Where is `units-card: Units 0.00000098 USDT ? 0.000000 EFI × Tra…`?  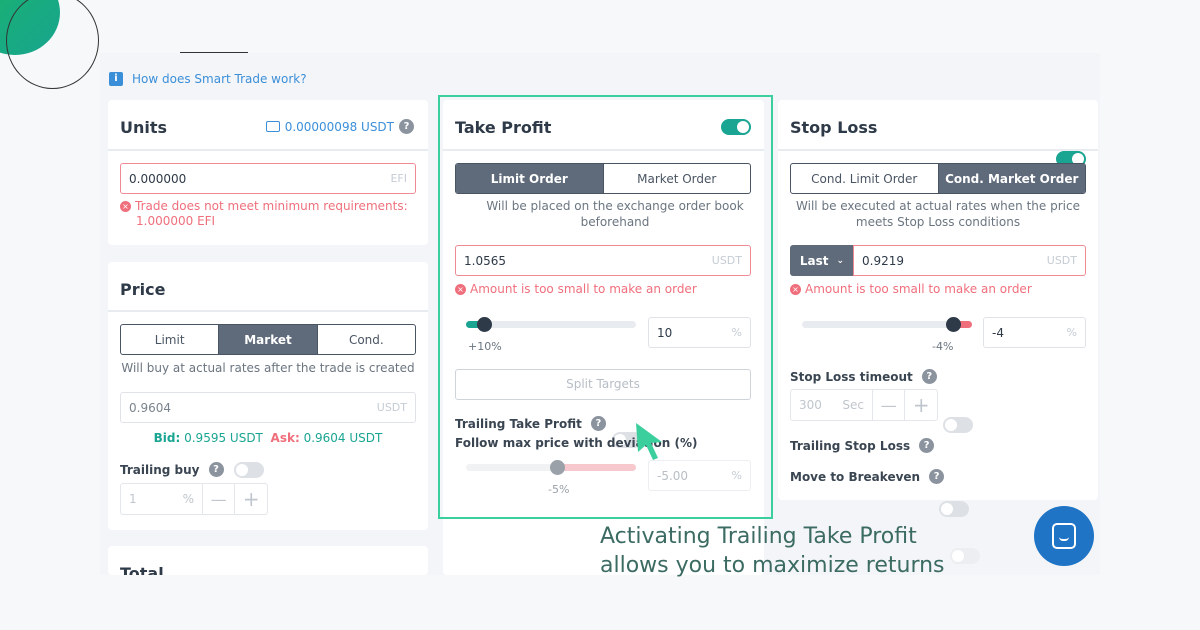
units-card: Units 0.00000098 USDT ? 0.000000 EFI × Tra… is located at coordinates (268, 172).